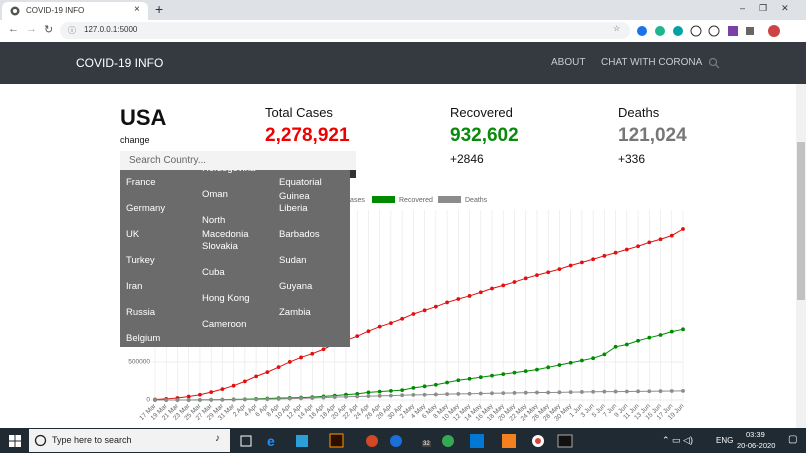 Image resolution: width=806 pixels, height=453 pixels. What do you see at coordinates (159, 9) in the screenshot?
I see `new-tab: +` at bounding box center [159, 9].